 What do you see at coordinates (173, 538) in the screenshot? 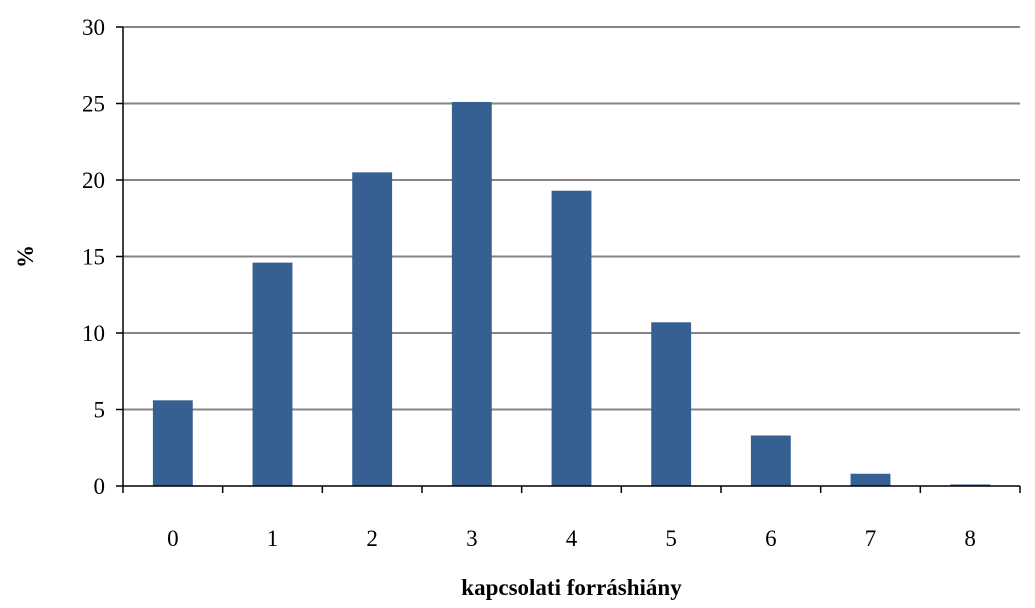
I see `x-tick-label: 0` at bounding box center [173, 538].